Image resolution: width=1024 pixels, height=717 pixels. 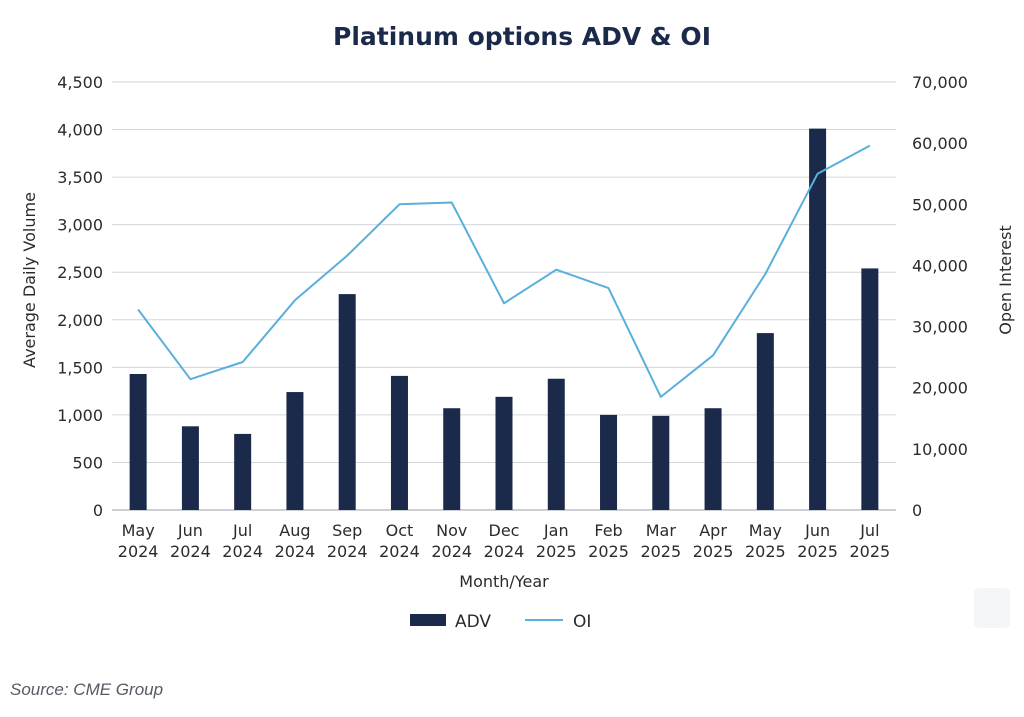 I want to click on x-tick-label-month: Mar, so click(x=661, y=530).